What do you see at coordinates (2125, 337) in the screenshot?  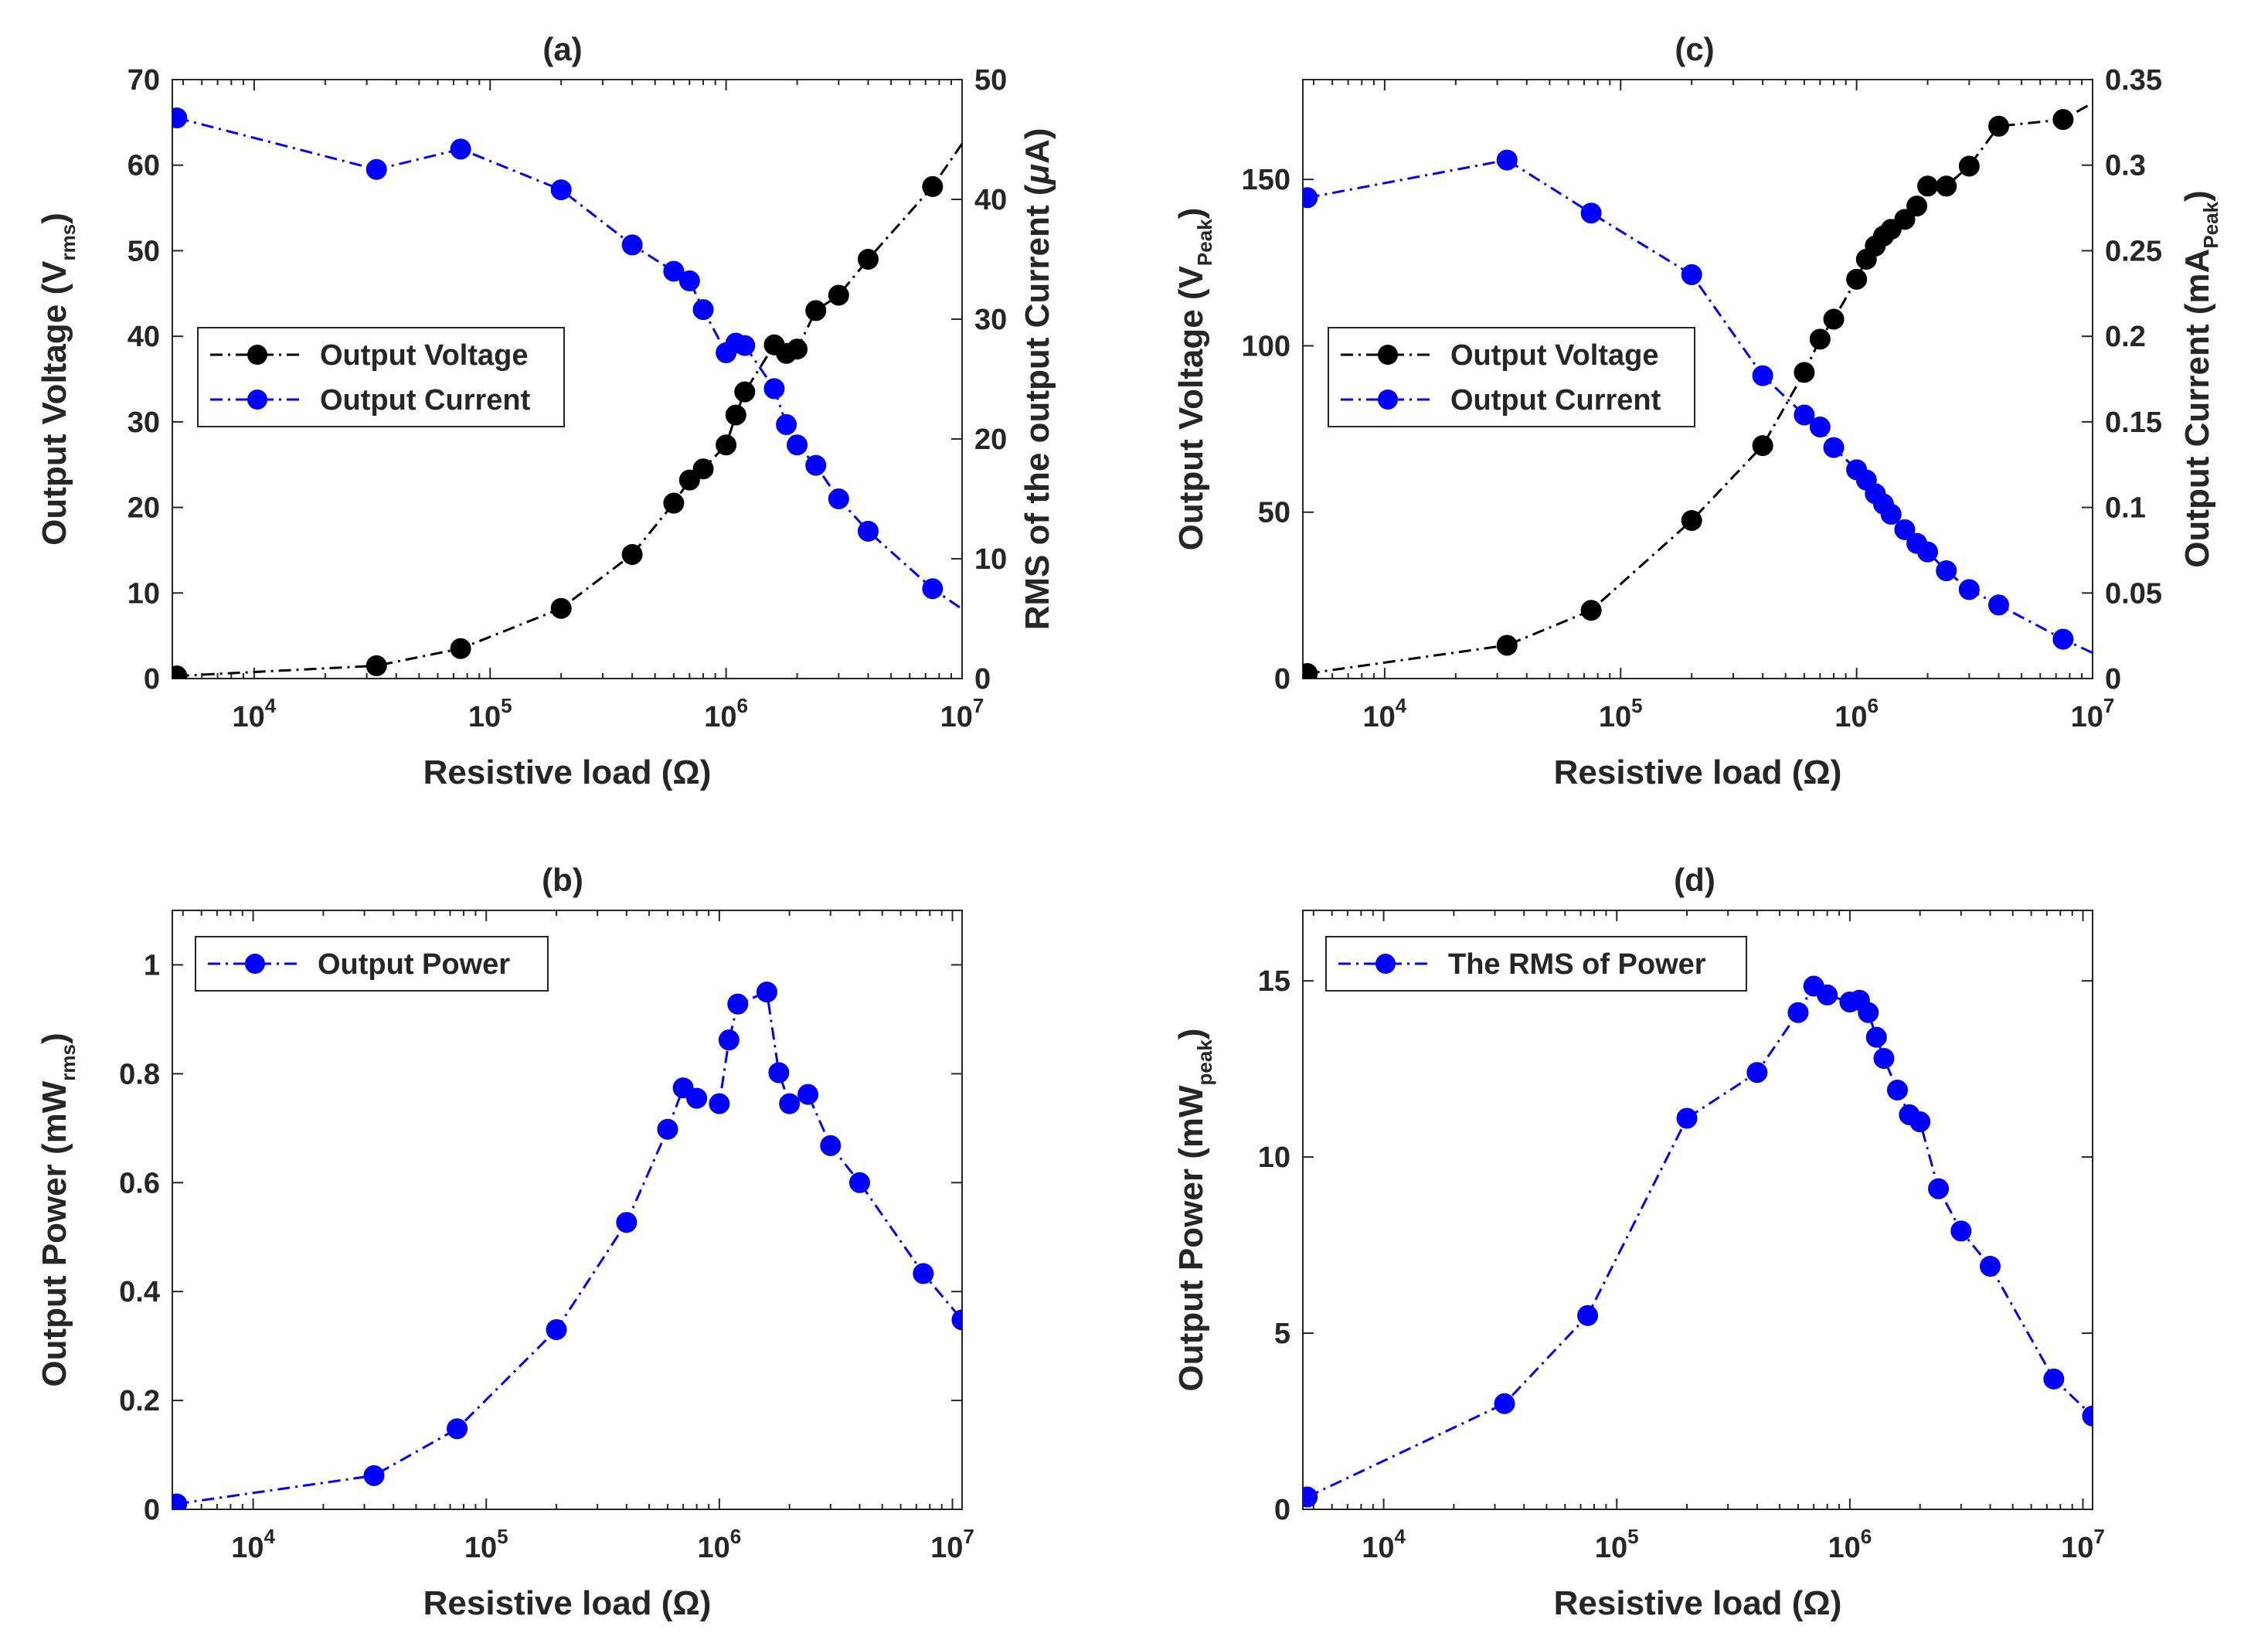 I see `y2-tick-label: 0.2` at bounding box center [2125, 337].